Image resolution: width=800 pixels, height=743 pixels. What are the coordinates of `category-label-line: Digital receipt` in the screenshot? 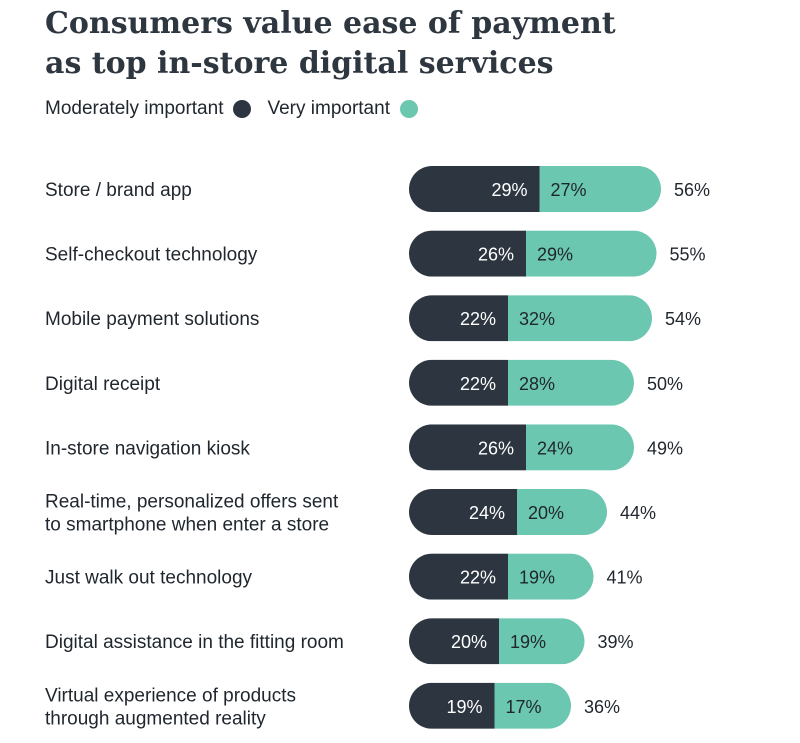 It's located at (103, 384).